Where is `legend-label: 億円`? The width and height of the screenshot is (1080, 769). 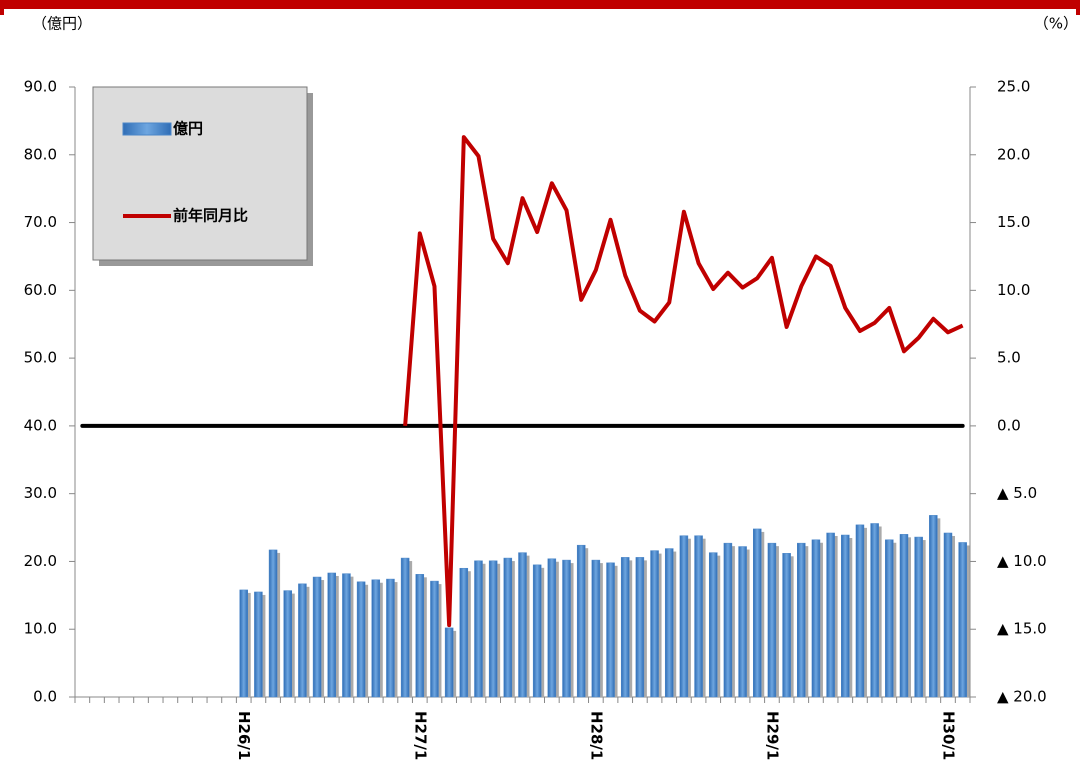 legend-label: 億円 is located at coordinates (188, 129).